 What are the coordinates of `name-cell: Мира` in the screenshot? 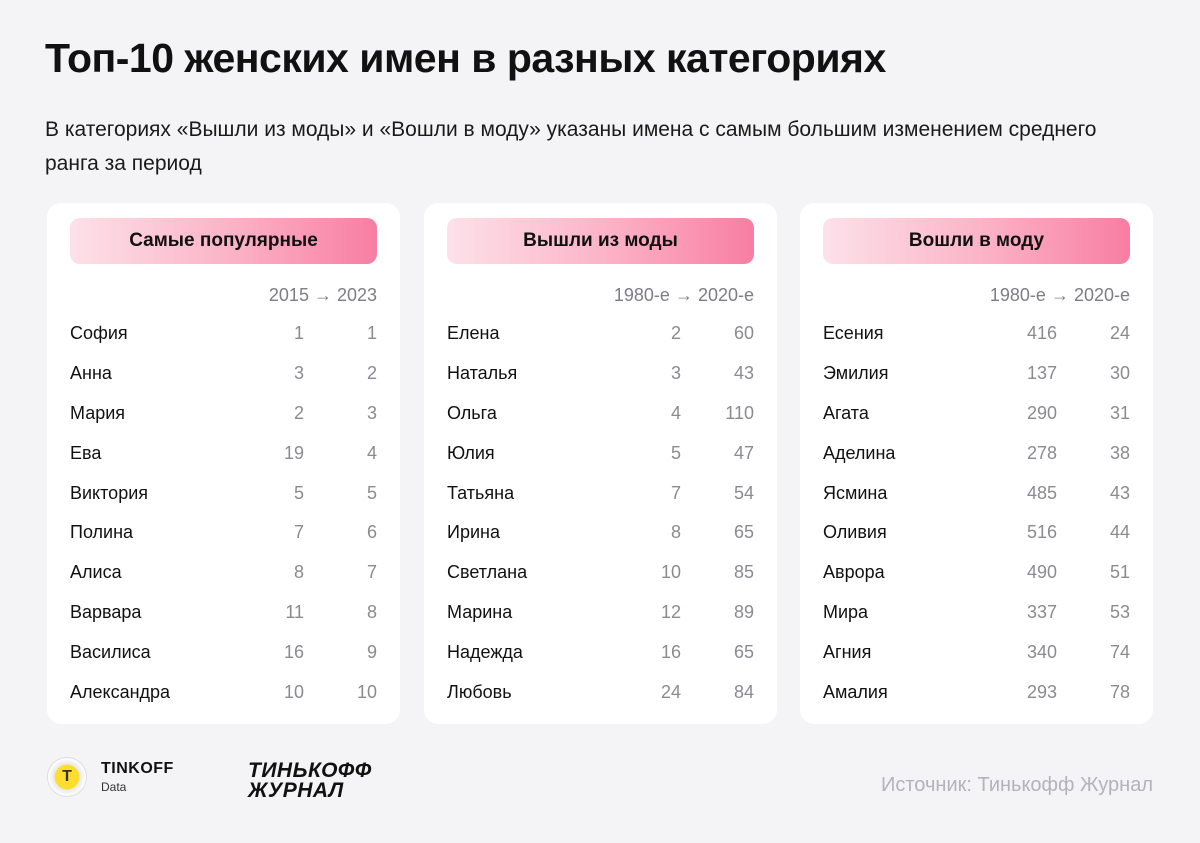 It's located at (846, 611).